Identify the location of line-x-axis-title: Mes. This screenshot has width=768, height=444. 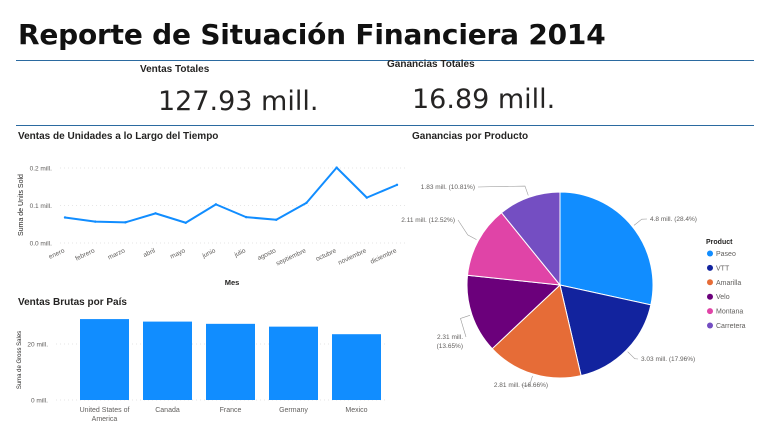
(232, 282).